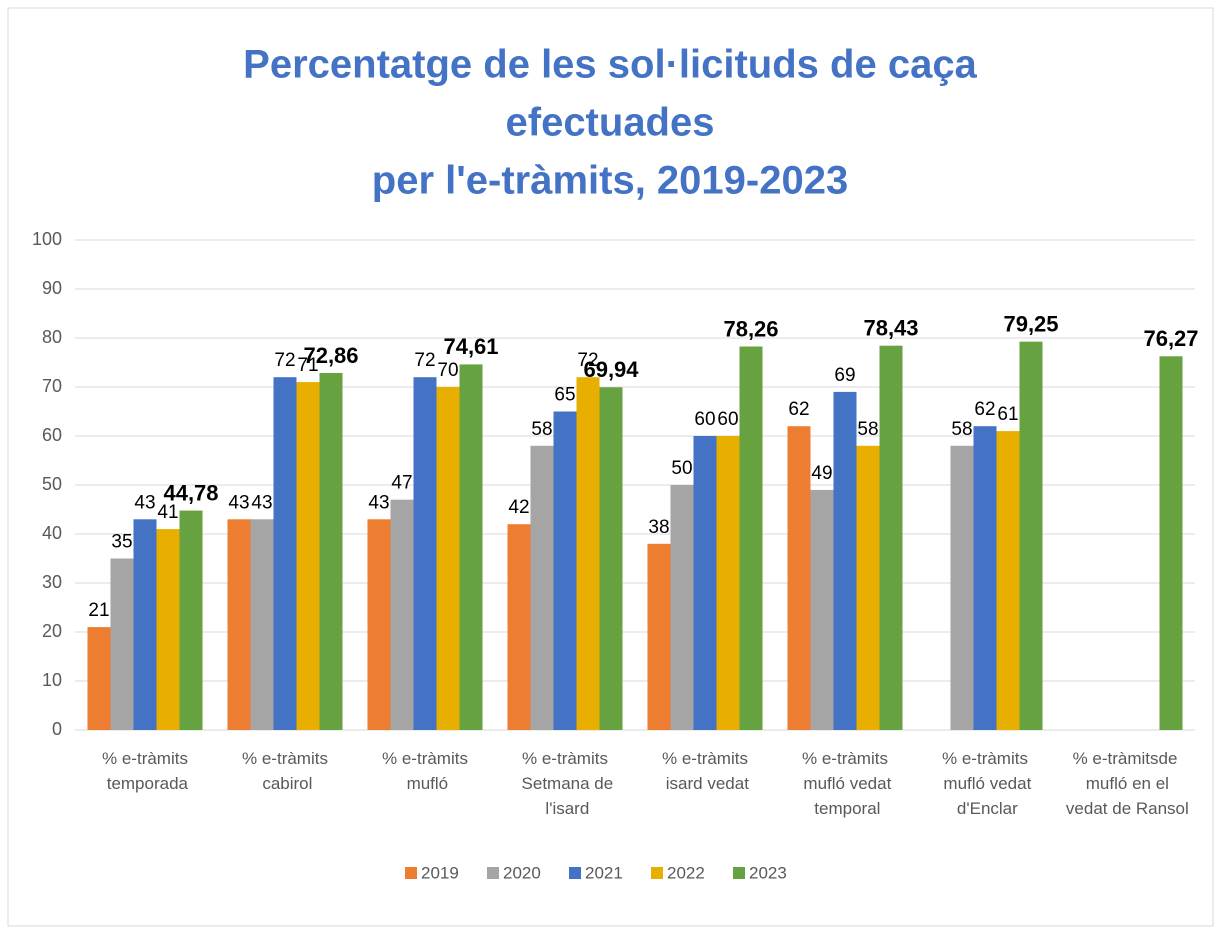 This screenshot has height=934, width=1221. I want to click on data-label: 72,86, so click(330, 355).